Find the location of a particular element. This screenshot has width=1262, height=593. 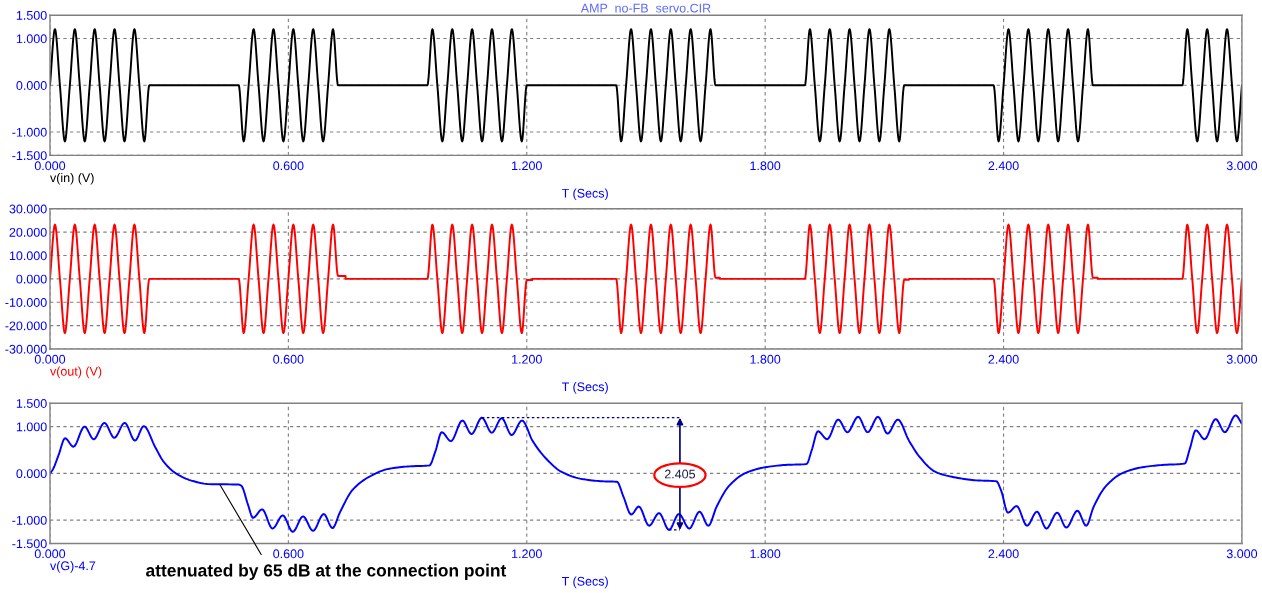

text: v(in) (V) is located at coordinates (72, 178).